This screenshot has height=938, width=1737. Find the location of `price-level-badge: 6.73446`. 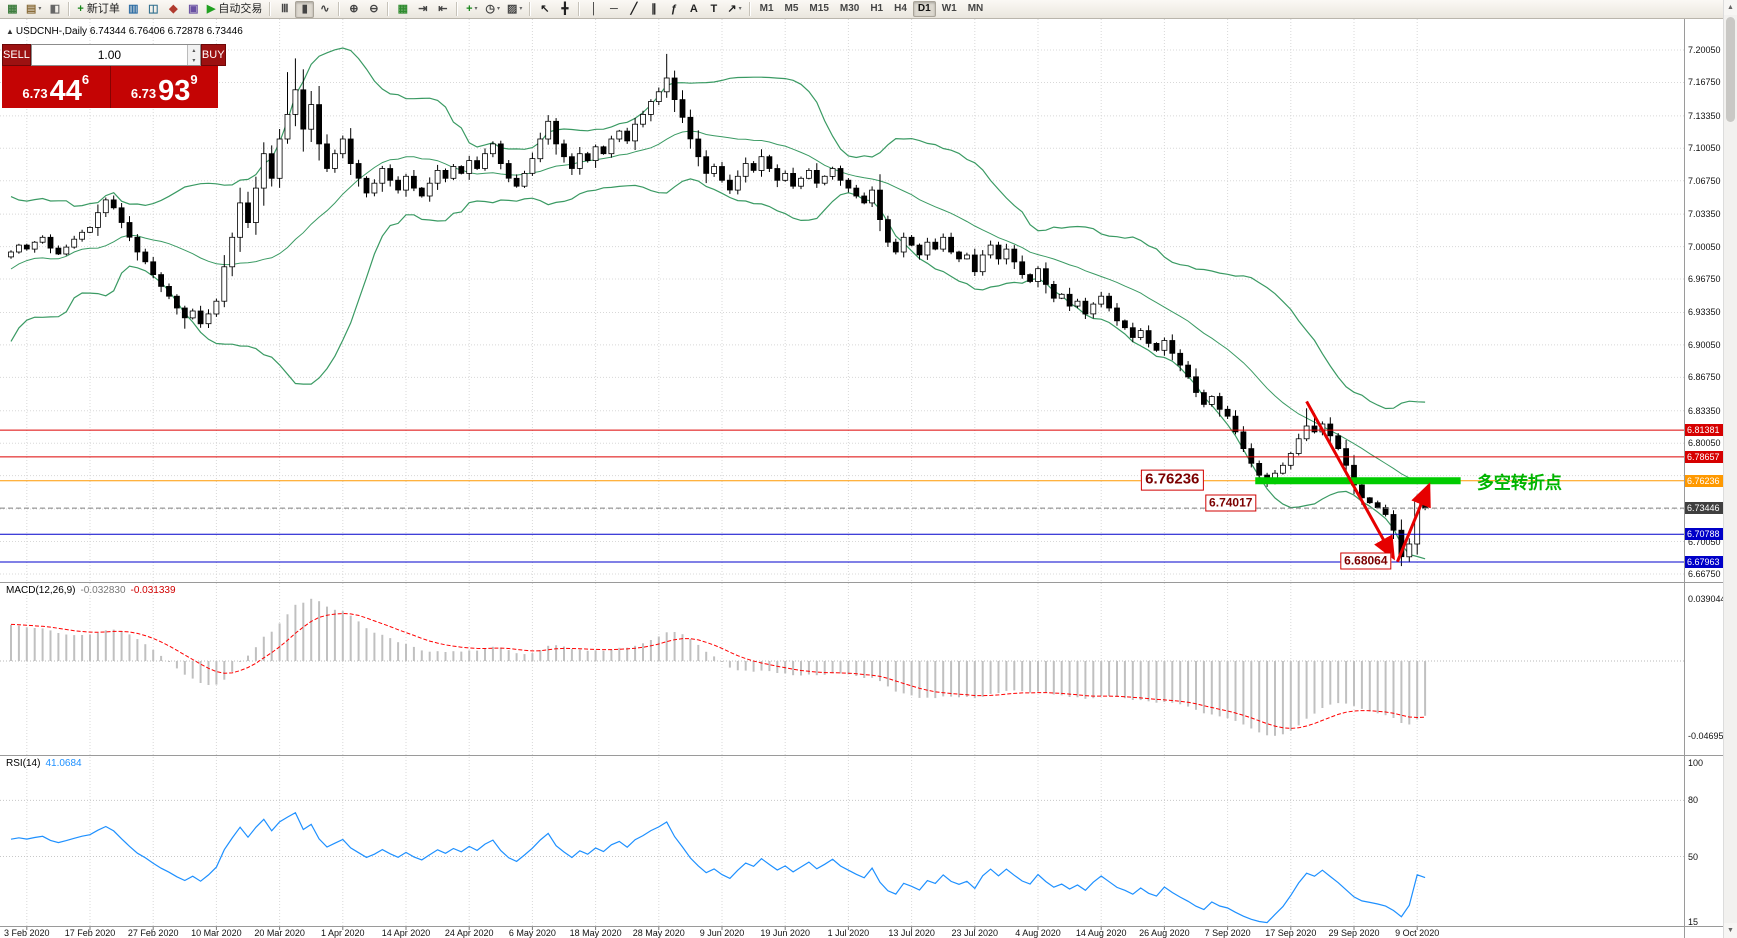

price-level-badge: 6.73446 is located at coordinates (1704, 508).